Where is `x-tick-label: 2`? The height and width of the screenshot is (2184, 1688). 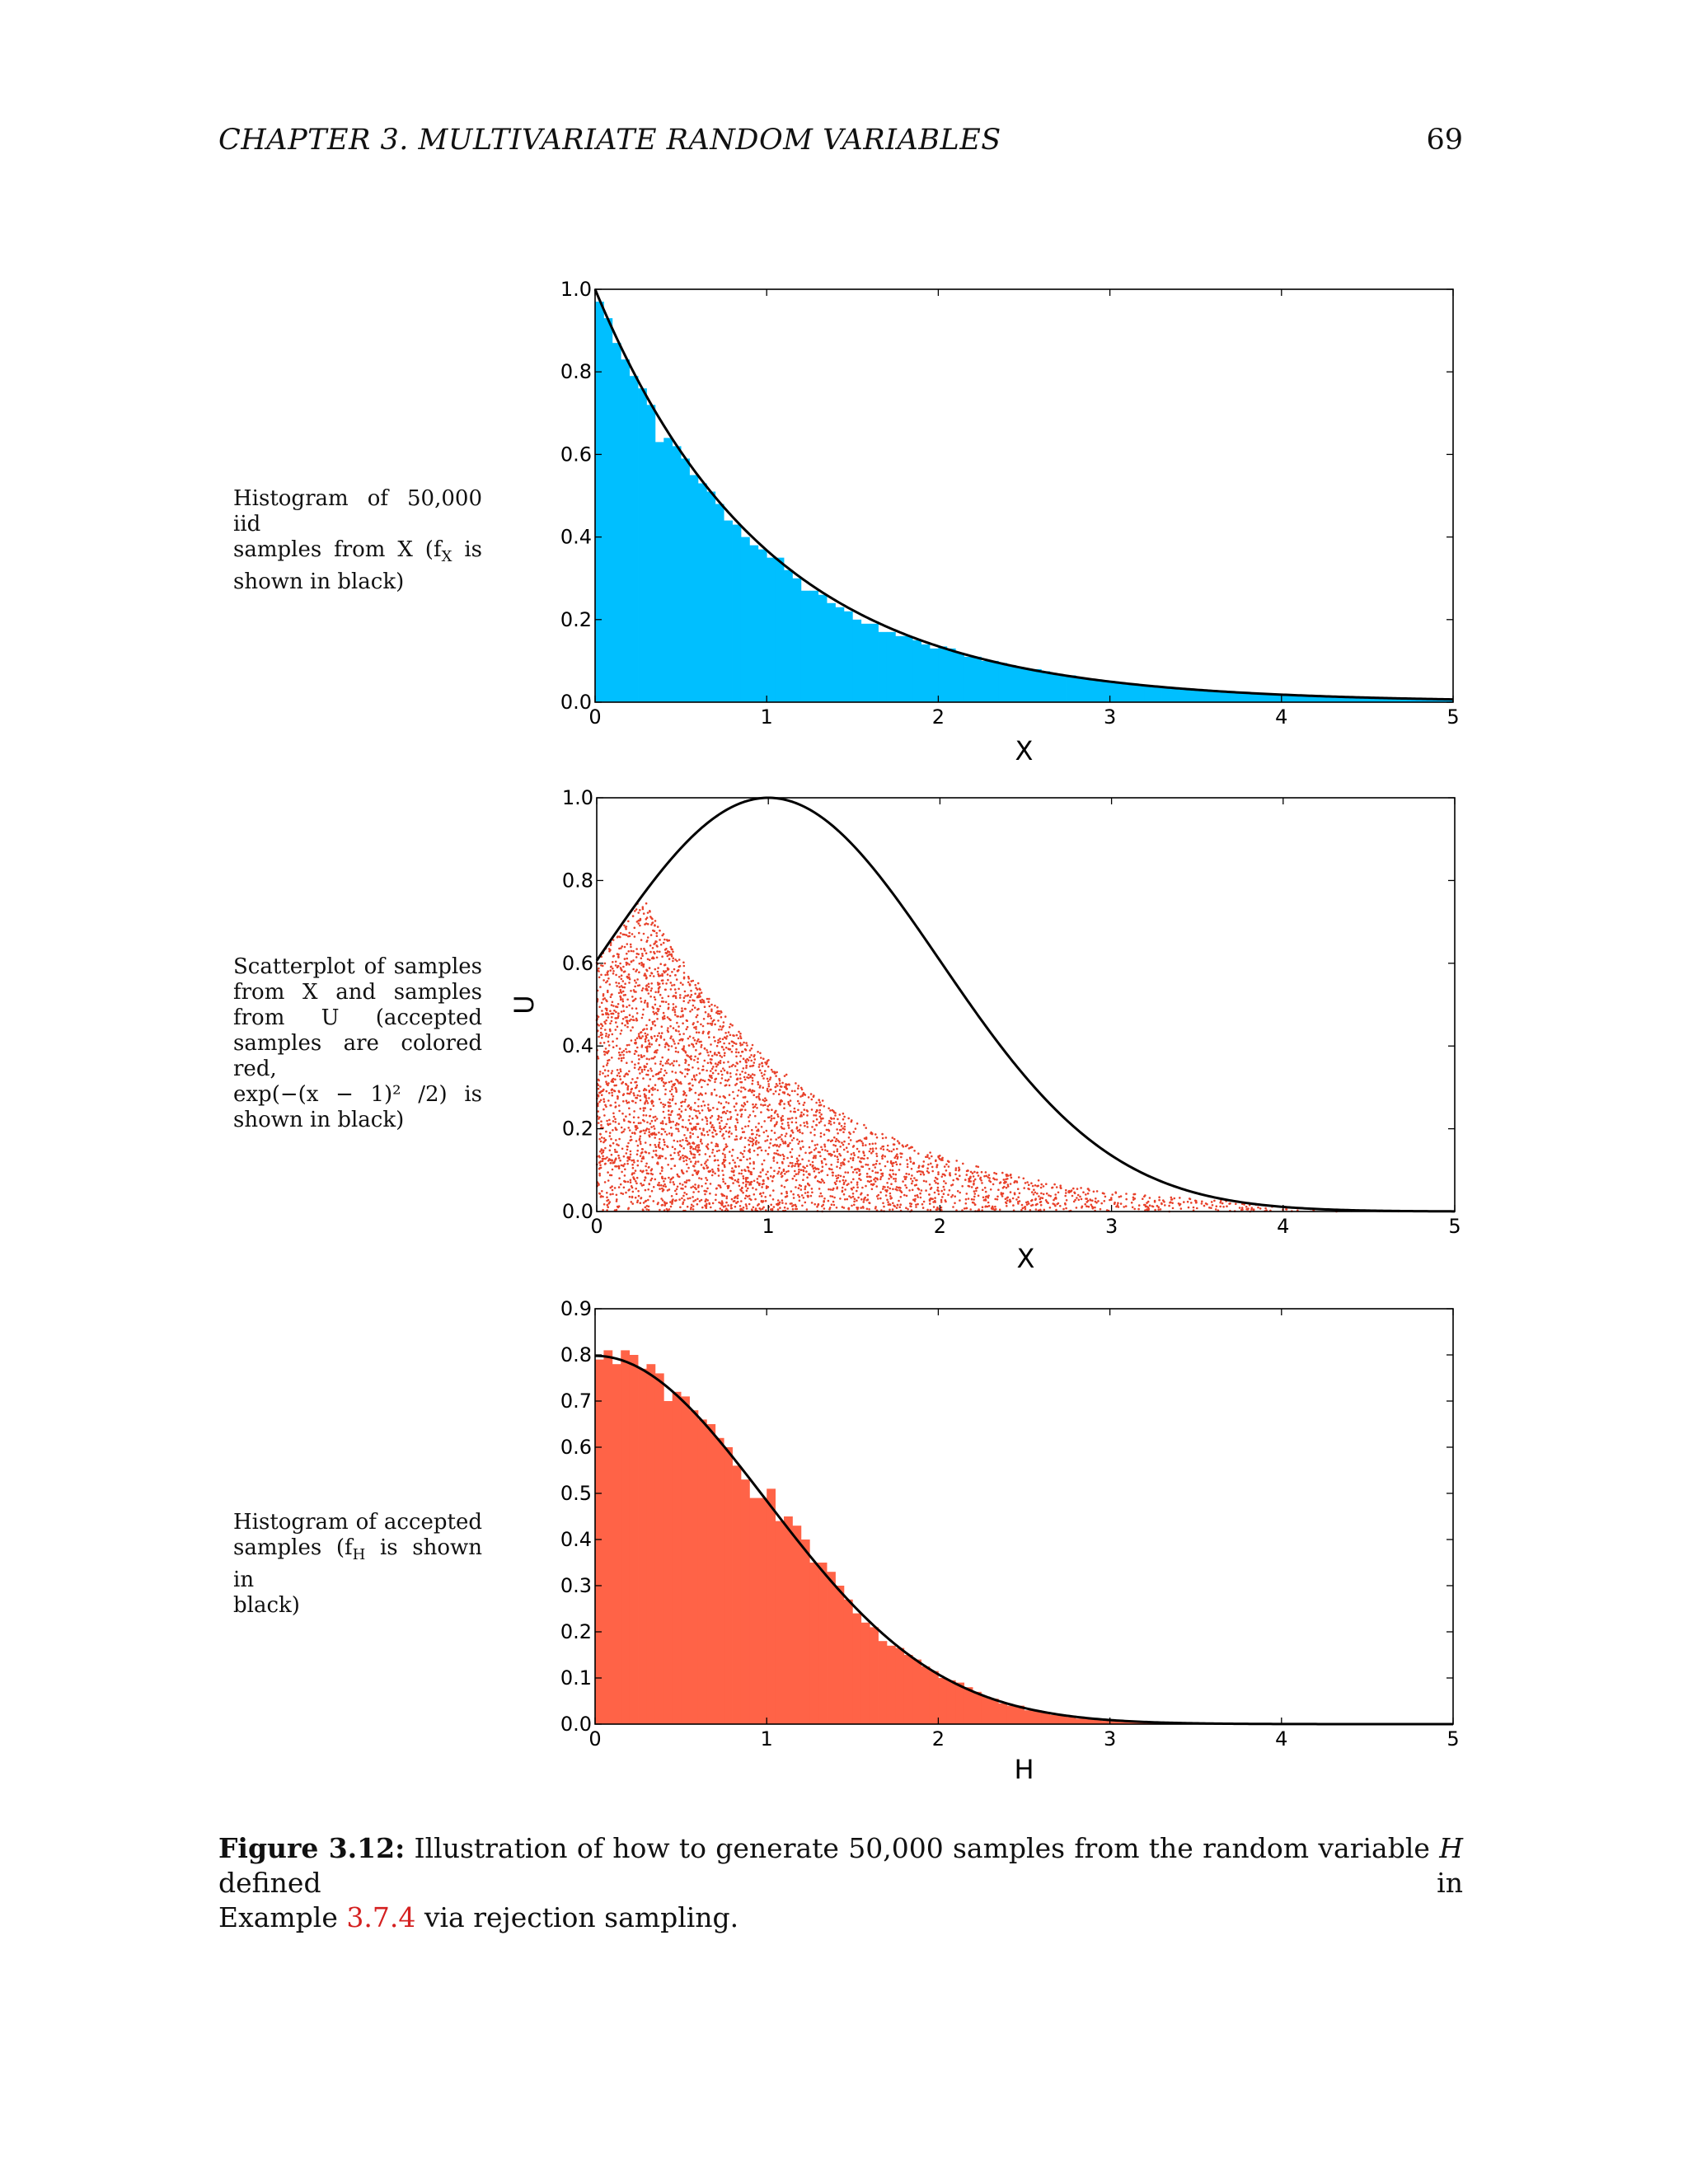
x-tick-label: 2 is located at coordinates (940, 1226).